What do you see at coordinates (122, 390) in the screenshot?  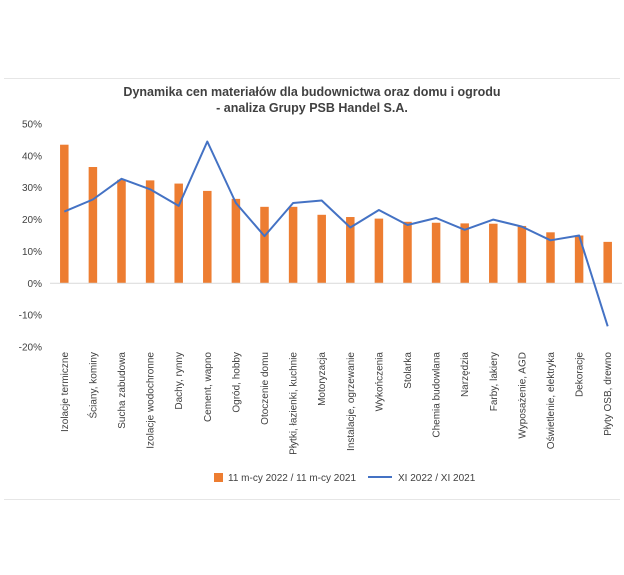 I see `category-label: Sucha zabudowa` at bounding box center [122, 390].